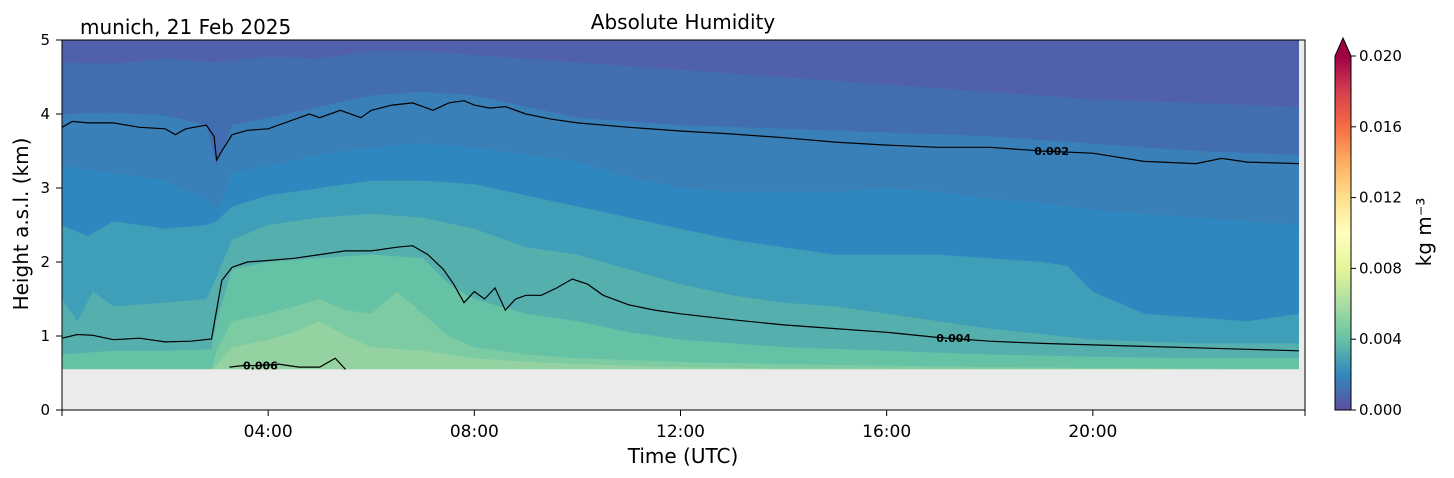 This screenshot has height=478, width=1454. Describe the element at coordinates (953, 338) in the screenshot. I see `contour-label-1: 0.004` at that location.